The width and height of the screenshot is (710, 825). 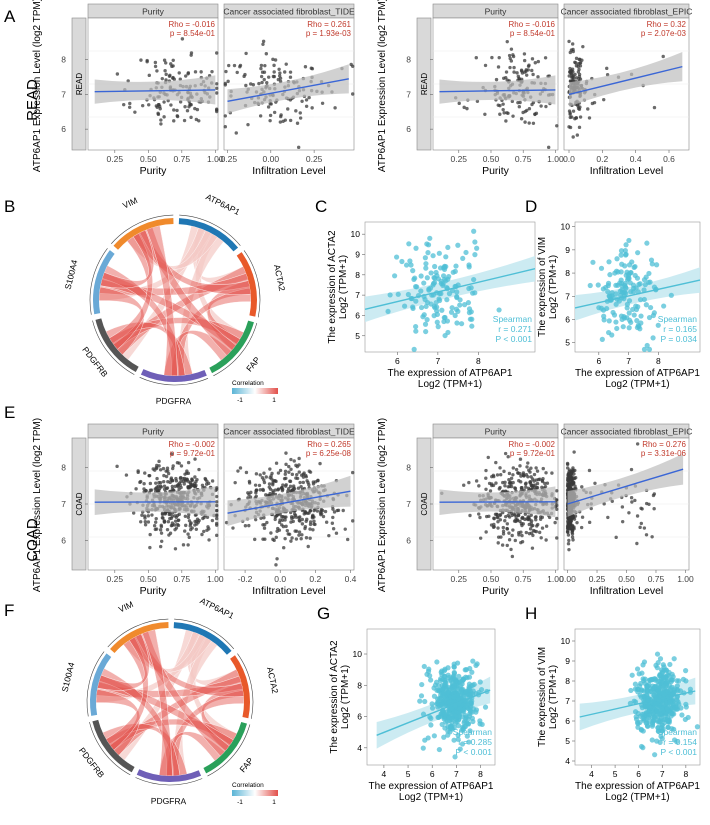 I want to click on x-tick-label: 7, so click(x=437, y=361).